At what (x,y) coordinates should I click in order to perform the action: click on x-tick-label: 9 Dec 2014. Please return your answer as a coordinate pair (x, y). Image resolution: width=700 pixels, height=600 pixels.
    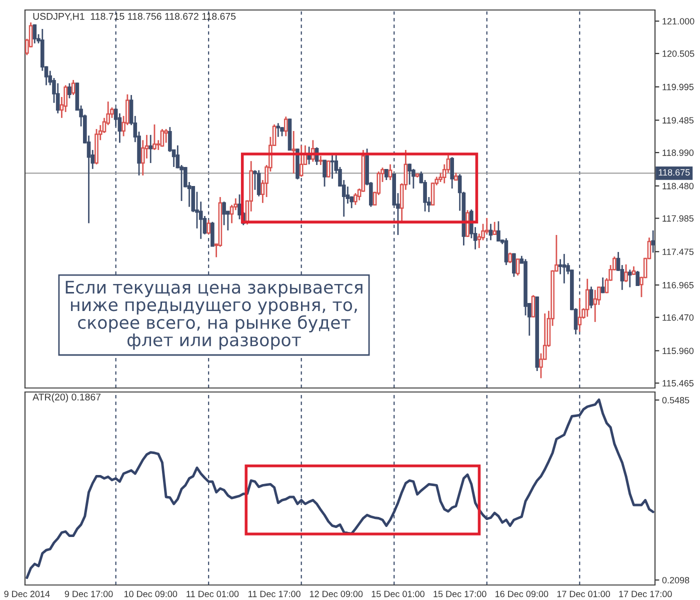
    Looking at the image, I should click on (27, 594).